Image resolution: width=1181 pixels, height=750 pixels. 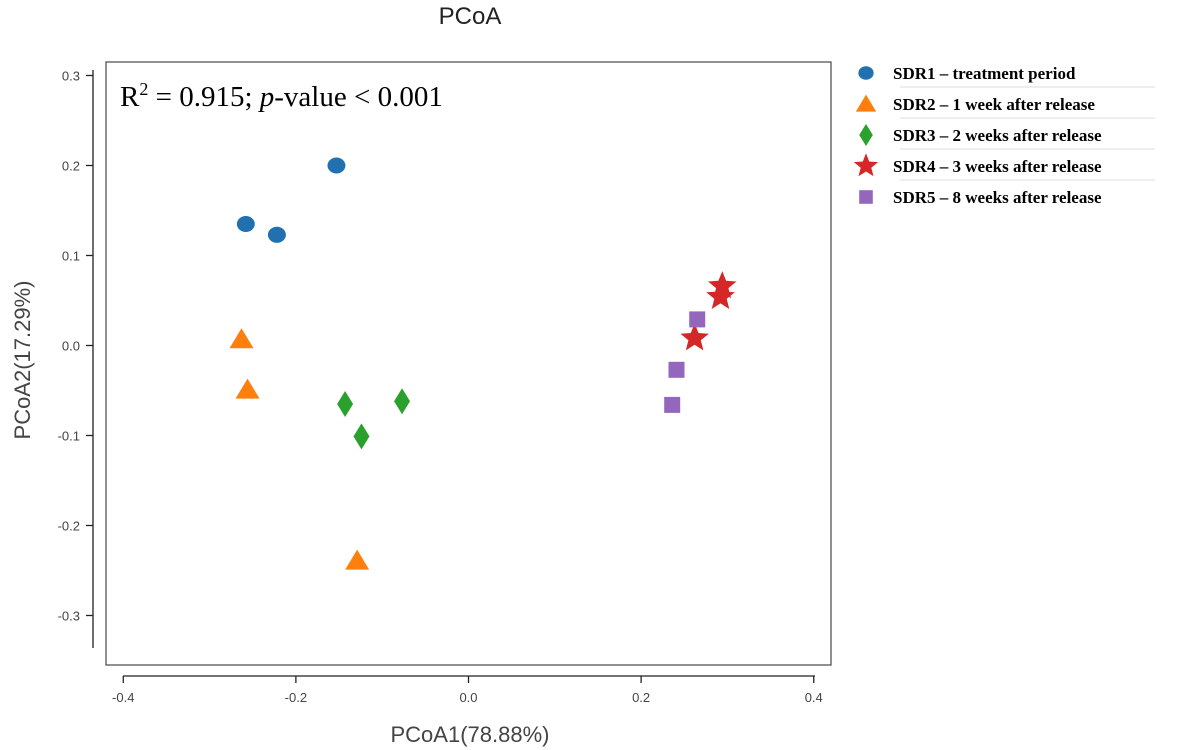 What do you see at coordinates (296, 697) in the screenshot?
I see `x-tick-label: -0.2` at bounding box center [296, 697].